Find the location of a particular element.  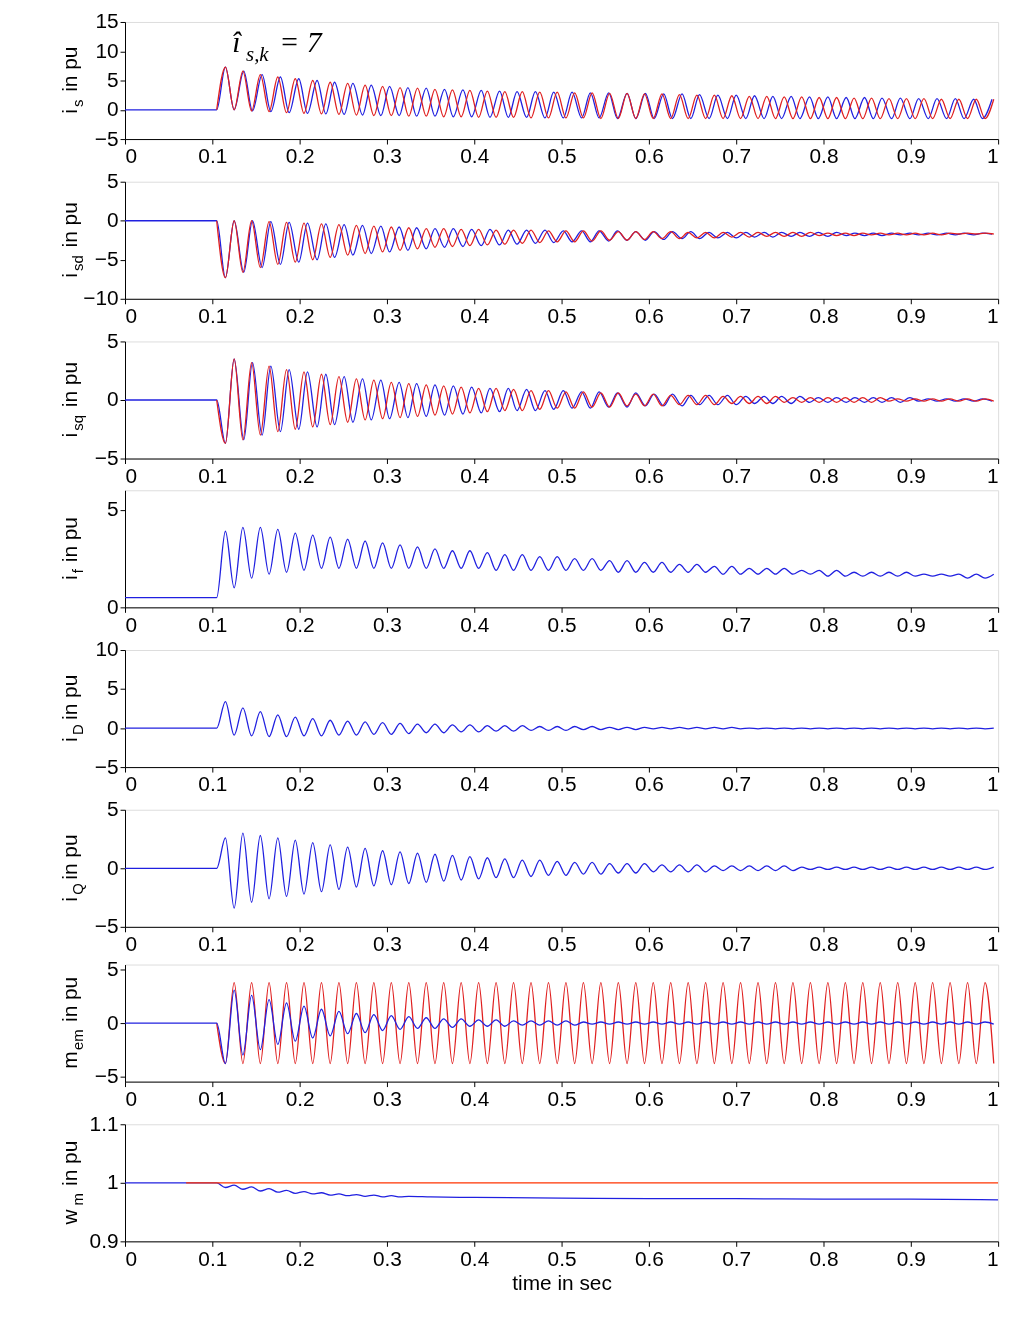

x-axis-title: time in sec is located at coordinates (562, 1283).